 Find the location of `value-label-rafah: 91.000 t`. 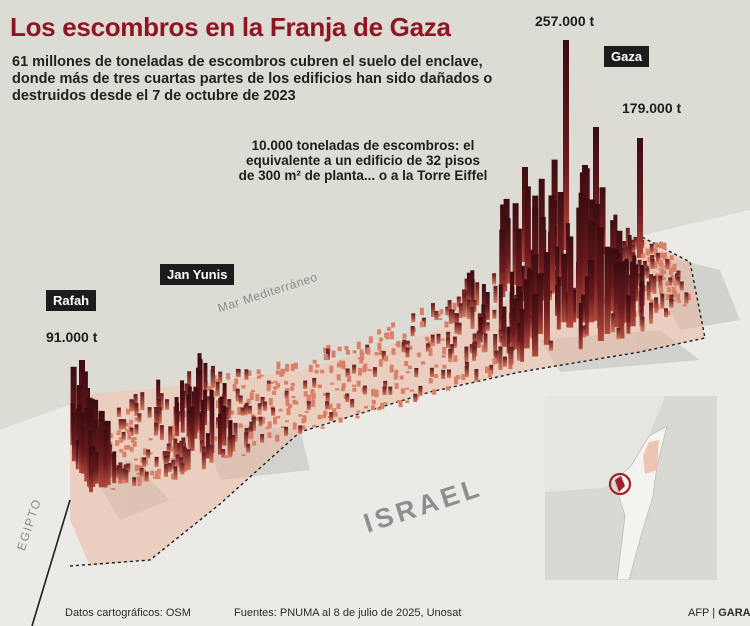

value-label-rafah: 91.000 t is located at coordinates (72, 337).